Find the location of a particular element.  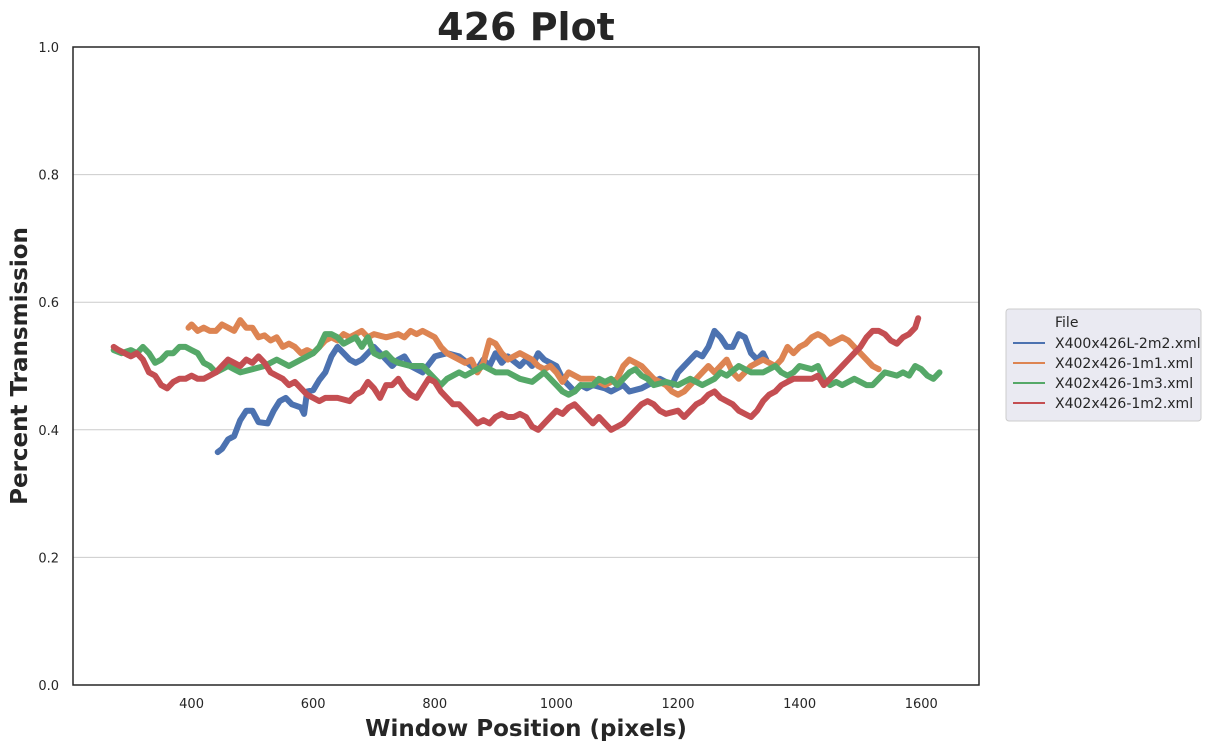

y-tick-label: 0.4 is located at coordinates (48, 431).